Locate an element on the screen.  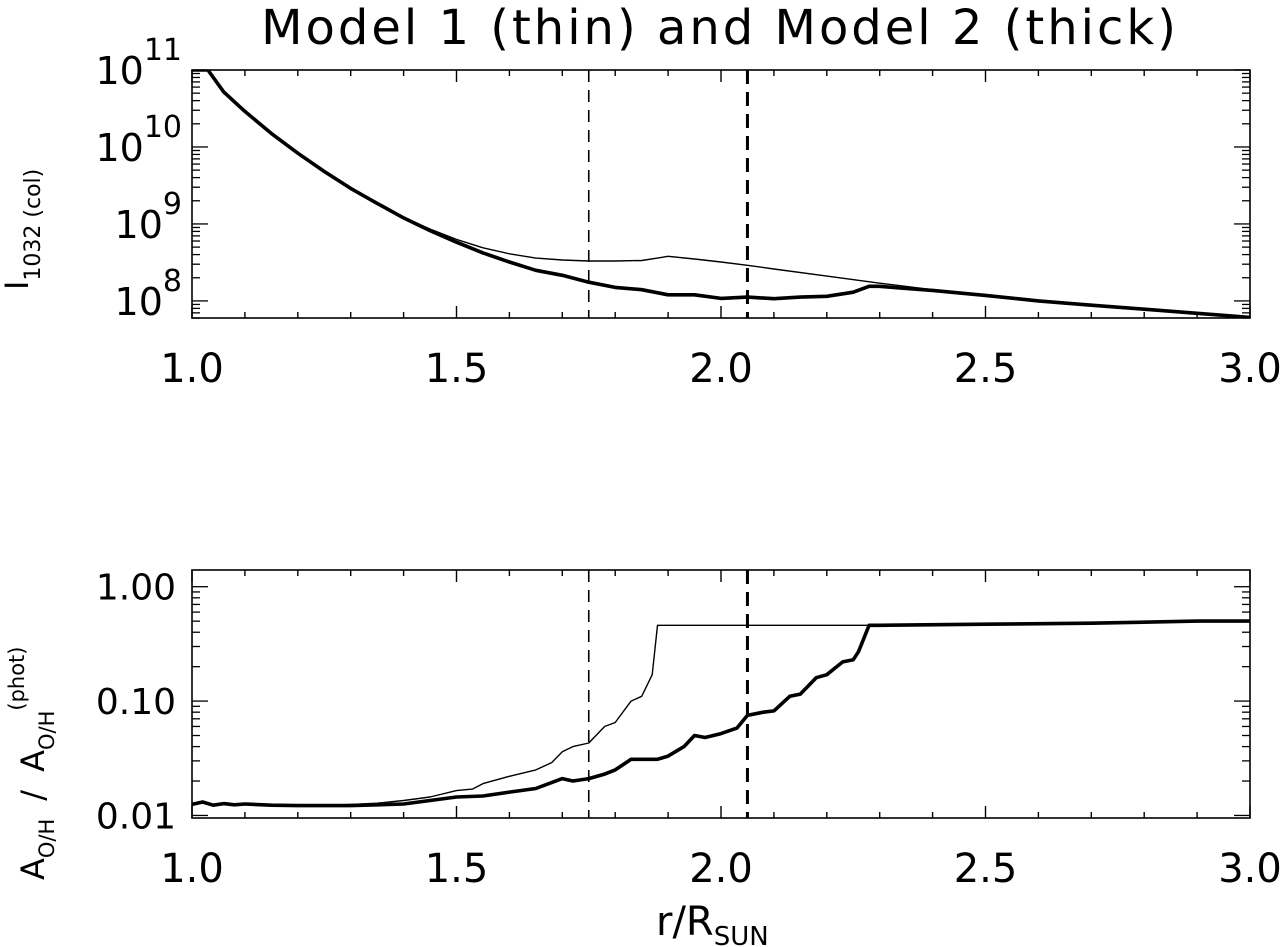
top-ylabel-sub: 1032 (col) is located at coordinates (33, 225).